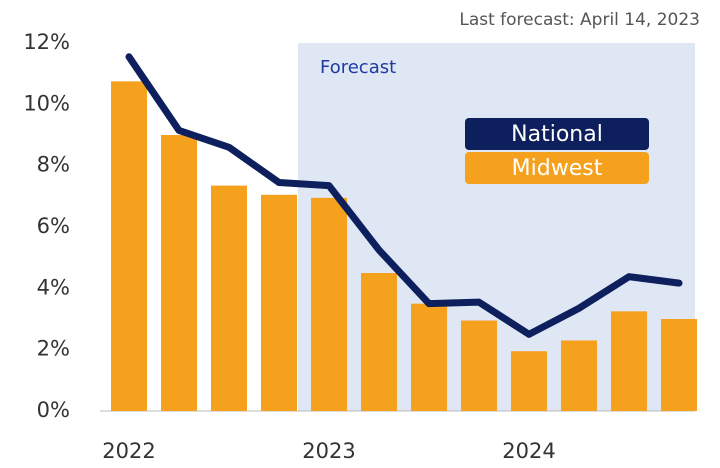  I want to click on y-tick-label: 0%, so click(53, 410).